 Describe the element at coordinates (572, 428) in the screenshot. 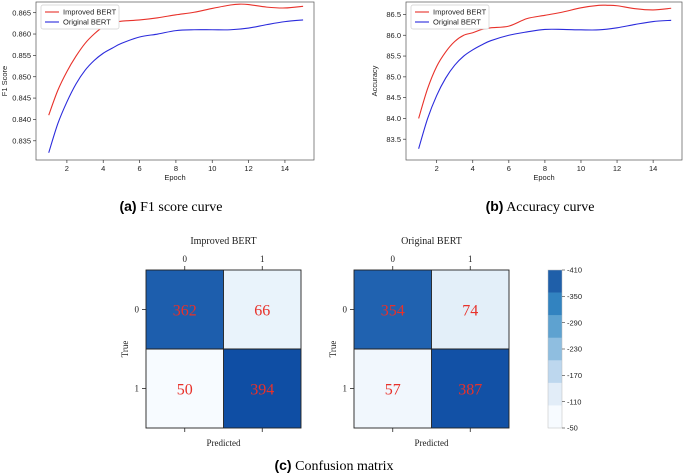

I see `colorbar-tick-label: -50` at that location.